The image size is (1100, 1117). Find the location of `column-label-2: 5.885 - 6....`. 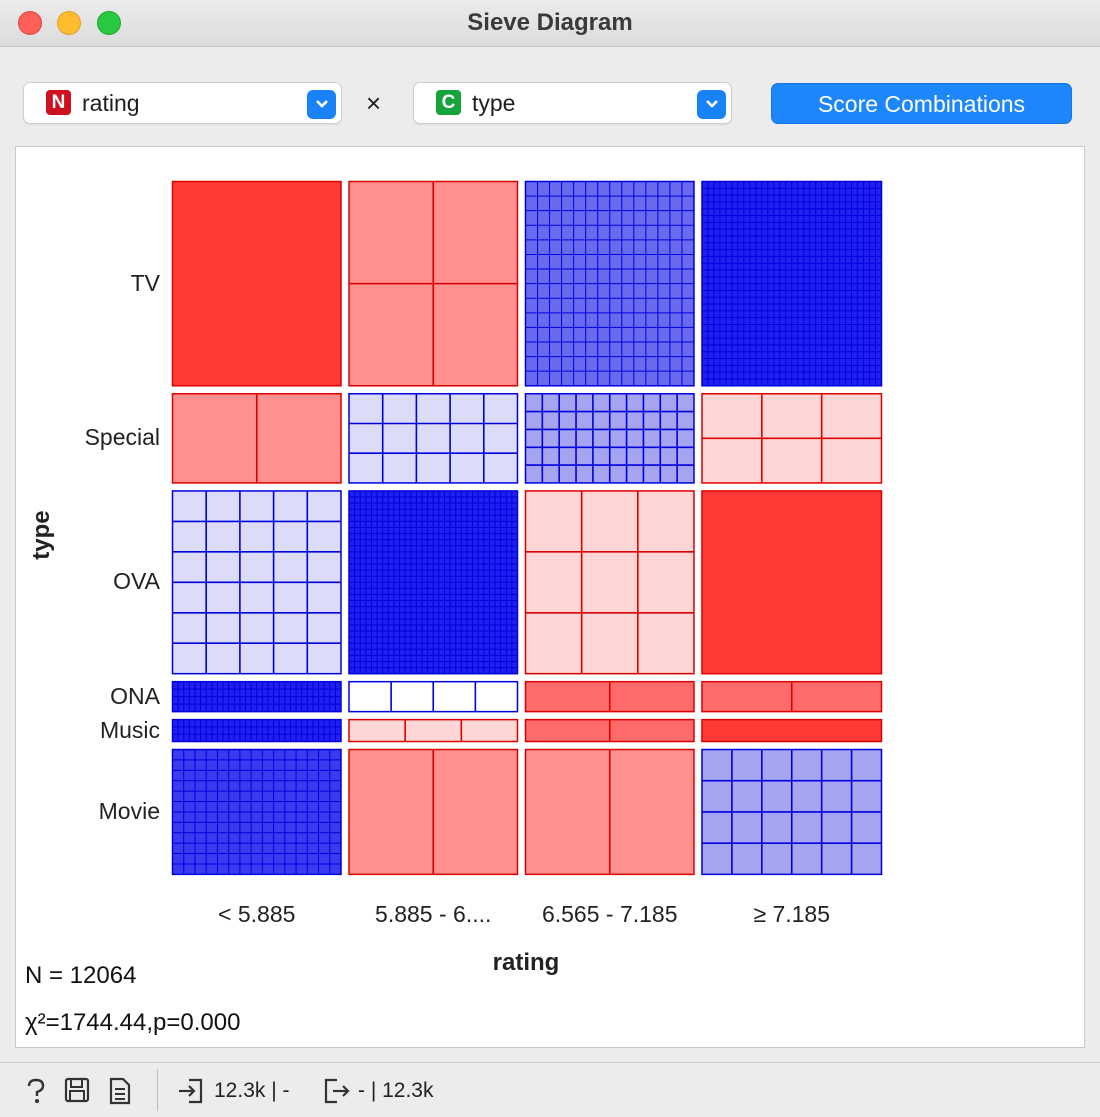

column-label-2: 5.885 - 6.... is located at coordinates (433, 914).